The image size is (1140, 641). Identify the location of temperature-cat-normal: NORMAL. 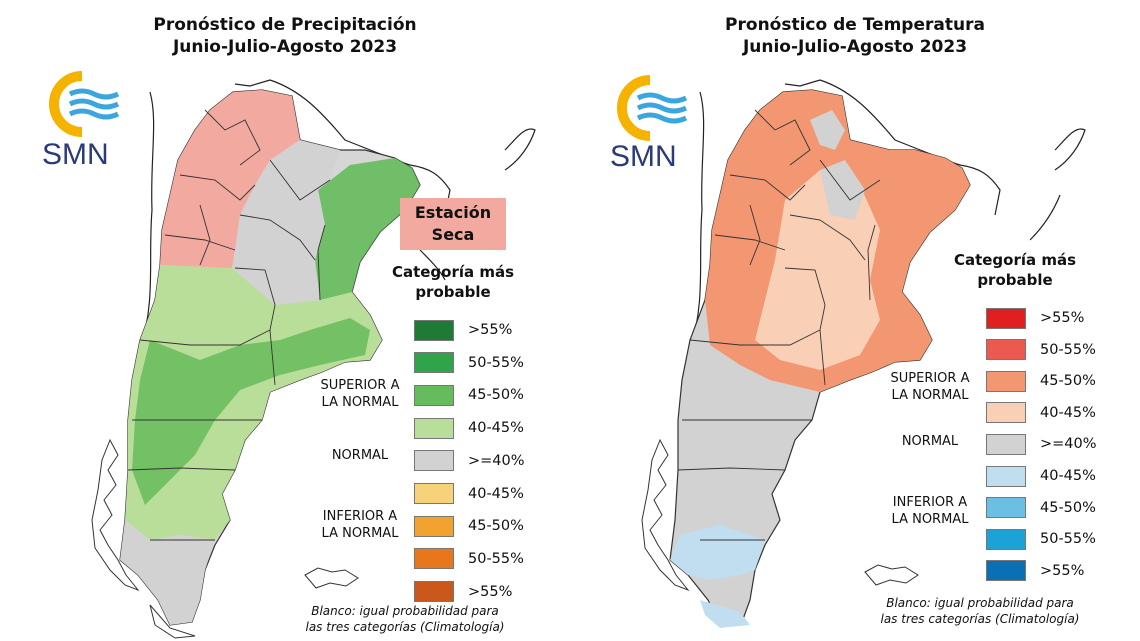
(930, 441).